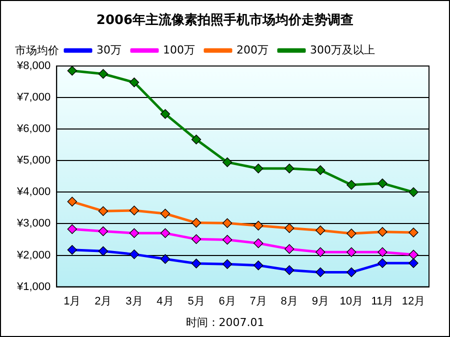 The image size is (450, 337). What do you see at coordinates (33, 286) in the screenshot?
I see `y-tick-label: ¥1,000` at bounding box center [33, 286].